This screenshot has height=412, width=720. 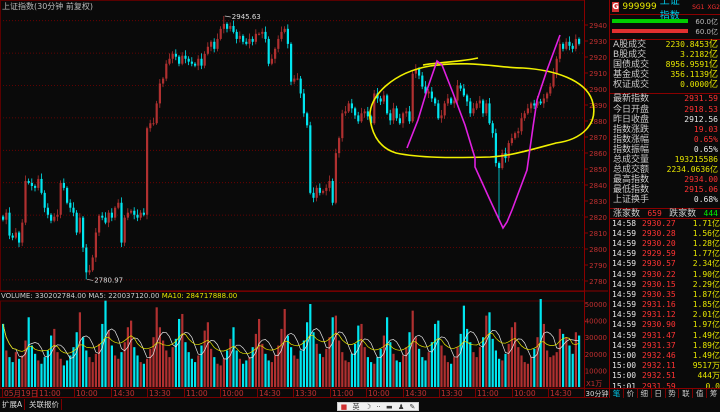 What do you see at coordinates (665, 224) in the screenshot?
I see `tick-row: 14:58 2930.27 1.71亿` at bounding box center [665, 224].